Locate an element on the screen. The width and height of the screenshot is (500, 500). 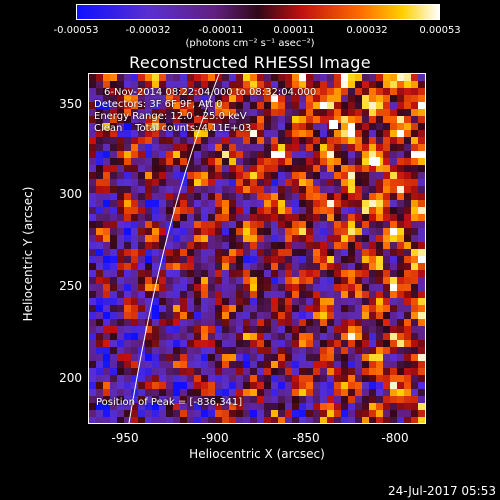
x-tick-label: -850 is located at coordinates (306, 438).